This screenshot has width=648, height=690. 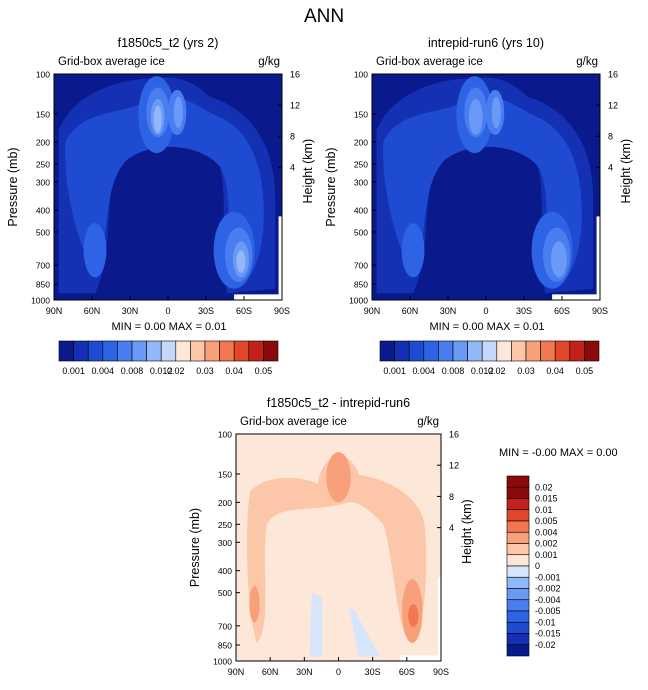 I want to click on stats-text: MIN = 0.00 MAX = 0.01, so click(x=487, y=327).